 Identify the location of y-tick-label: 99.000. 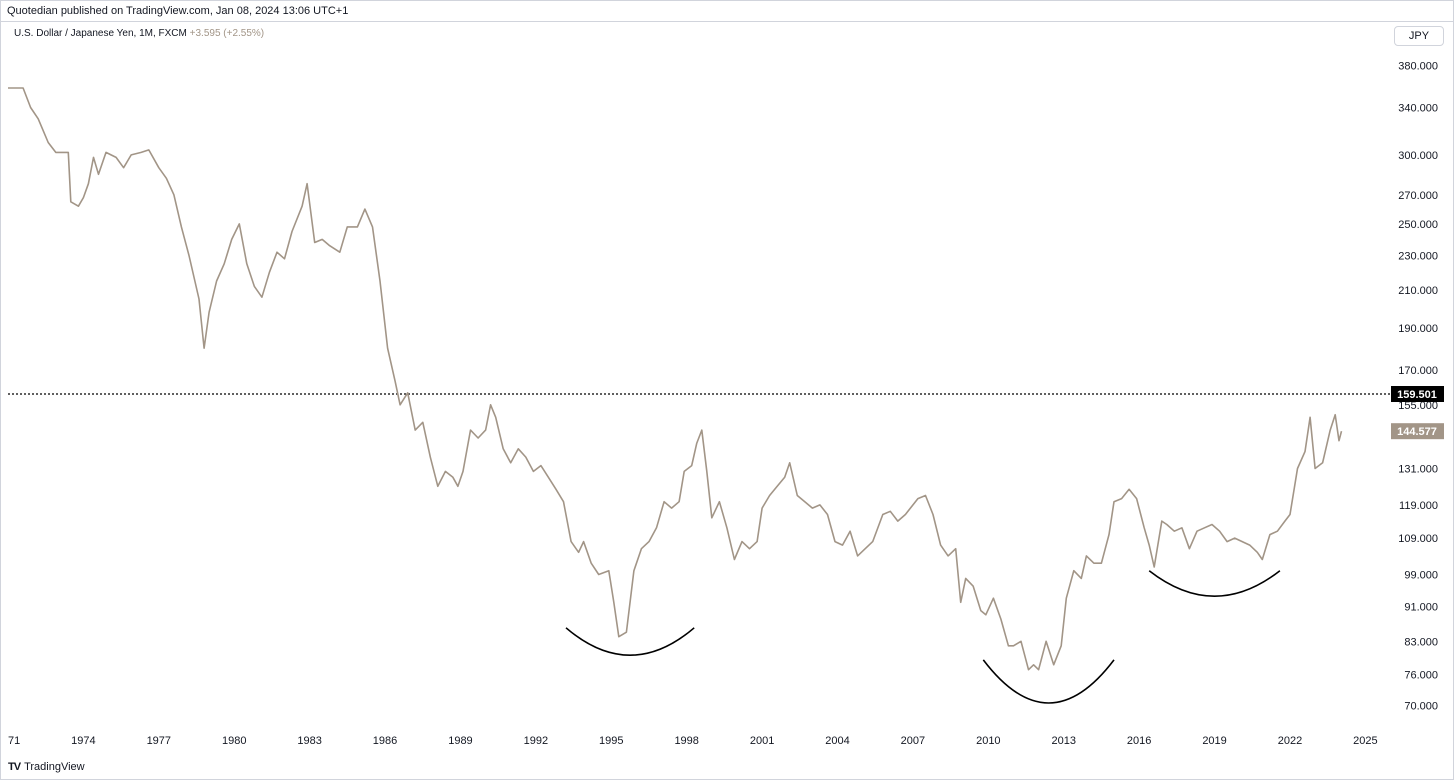
(1421, 576).